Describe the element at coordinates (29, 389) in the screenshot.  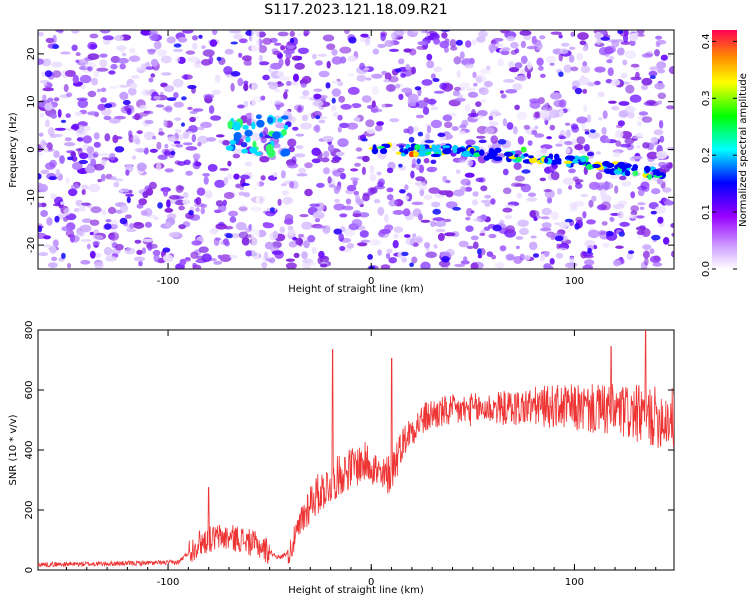
I see `snr-y-tick-label: 600` at that location.